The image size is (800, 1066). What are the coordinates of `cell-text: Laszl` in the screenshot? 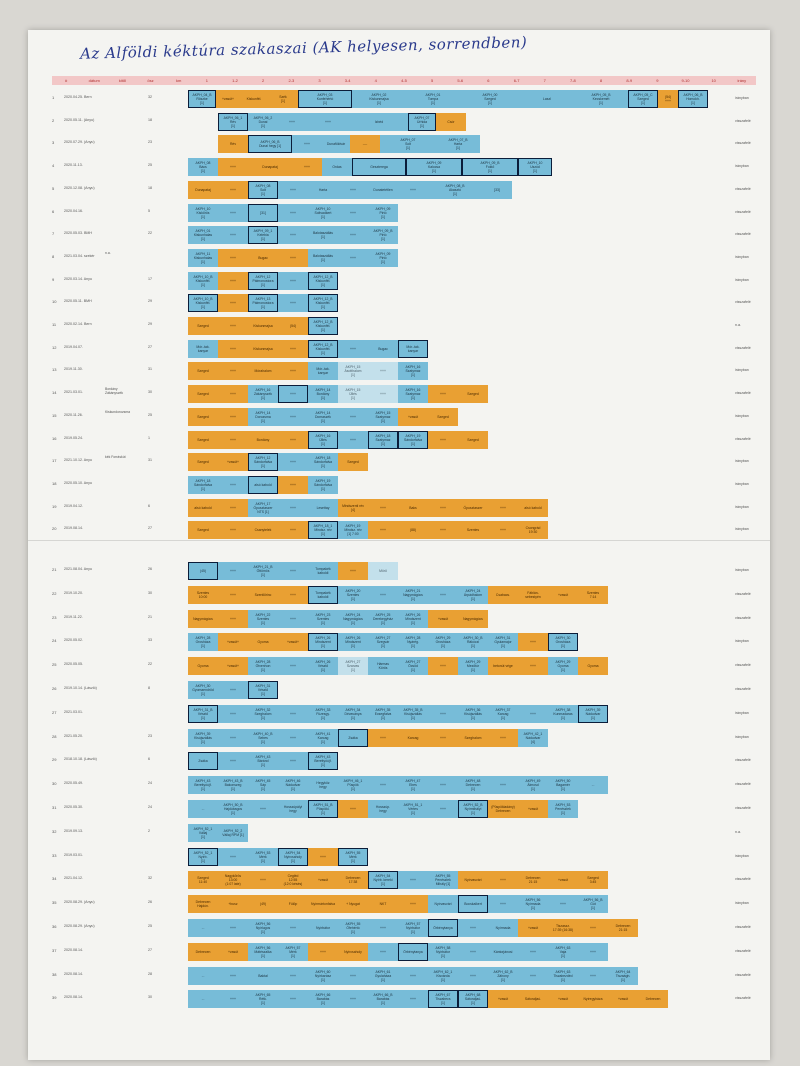 It's located at (547, 99).